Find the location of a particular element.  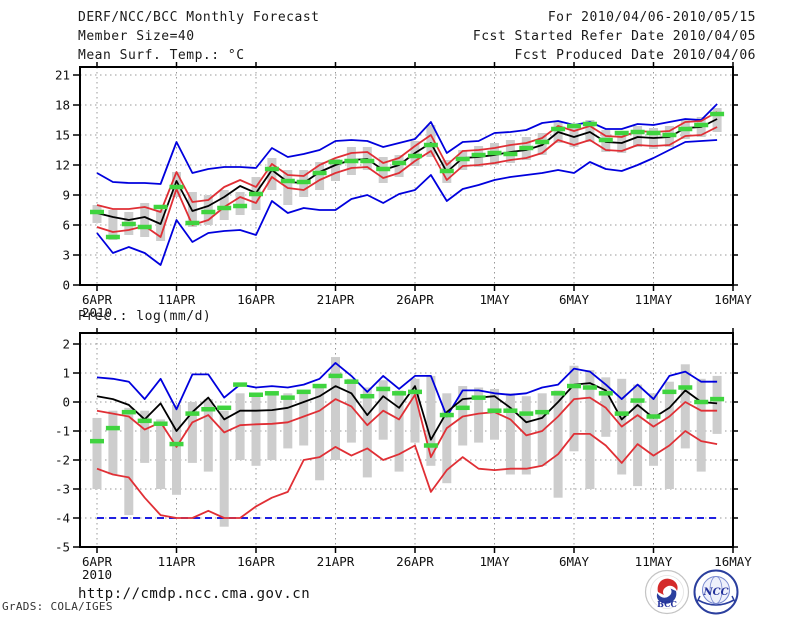

fcst-refer-date-label: Fcst Started Refer Date 2010/04/05 is located at coordinates (614, 36).